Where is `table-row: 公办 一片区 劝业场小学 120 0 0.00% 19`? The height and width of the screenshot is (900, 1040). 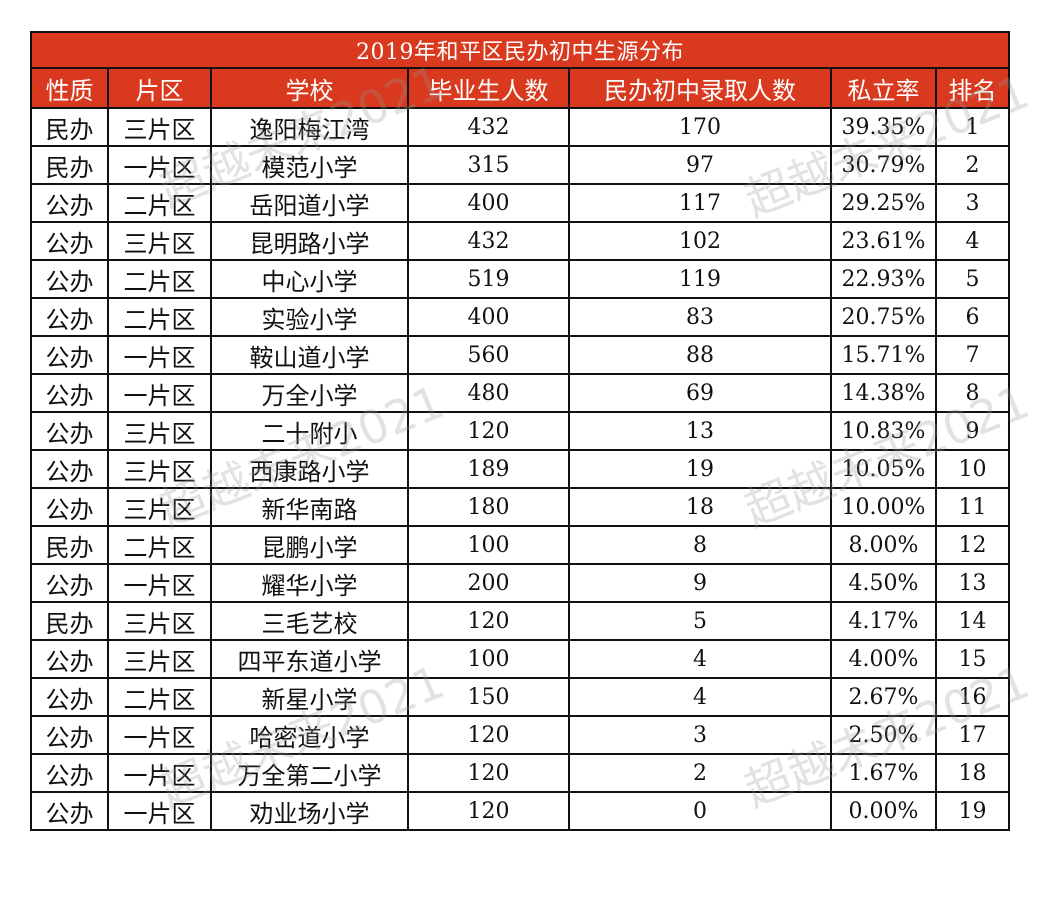 table-row: 公办 一片区 劝业场小学 120 0 0.00% 19 is located at coordinates (520, 811).